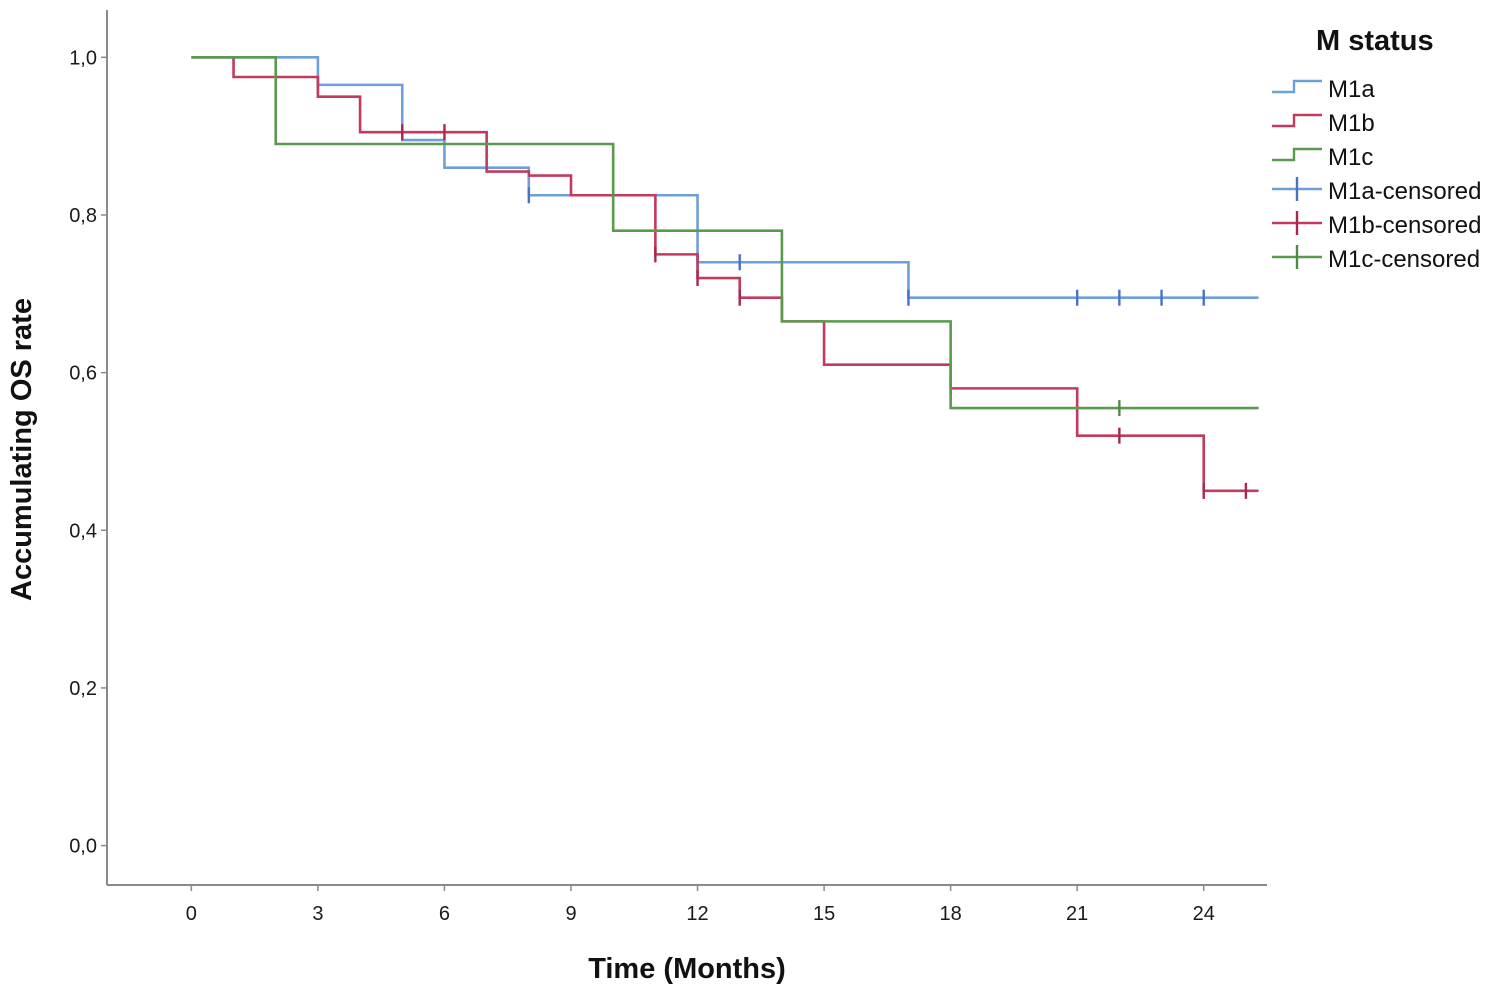 The height and width of the screenshot is (986, 1500). What do you see at coordinates (1404, 259) in the screenshot?
I see `legend-label: M1c-censored` at bounding box center [1404, 259].